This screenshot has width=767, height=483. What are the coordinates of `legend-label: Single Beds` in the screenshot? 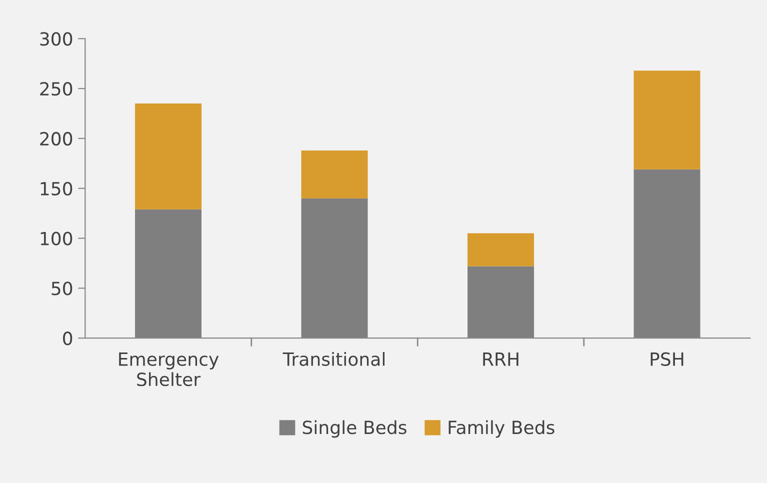 It's located at (354, 429).